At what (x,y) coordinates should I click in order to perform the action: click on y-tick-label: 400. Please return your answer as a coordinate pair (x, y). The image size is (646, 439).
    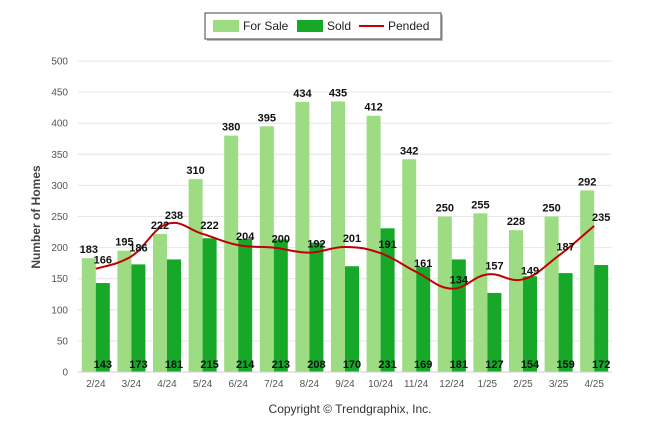
    Looking at the image, I should click on (59, 124).